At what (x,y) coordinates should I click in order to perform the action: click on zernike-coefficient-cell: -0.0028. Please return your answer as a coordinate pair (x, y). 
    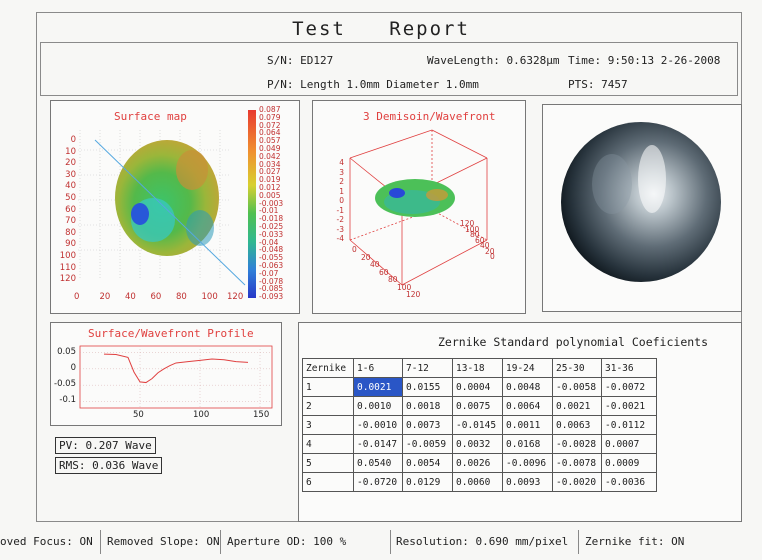
    Looking at the image, I should click on (577, 444).